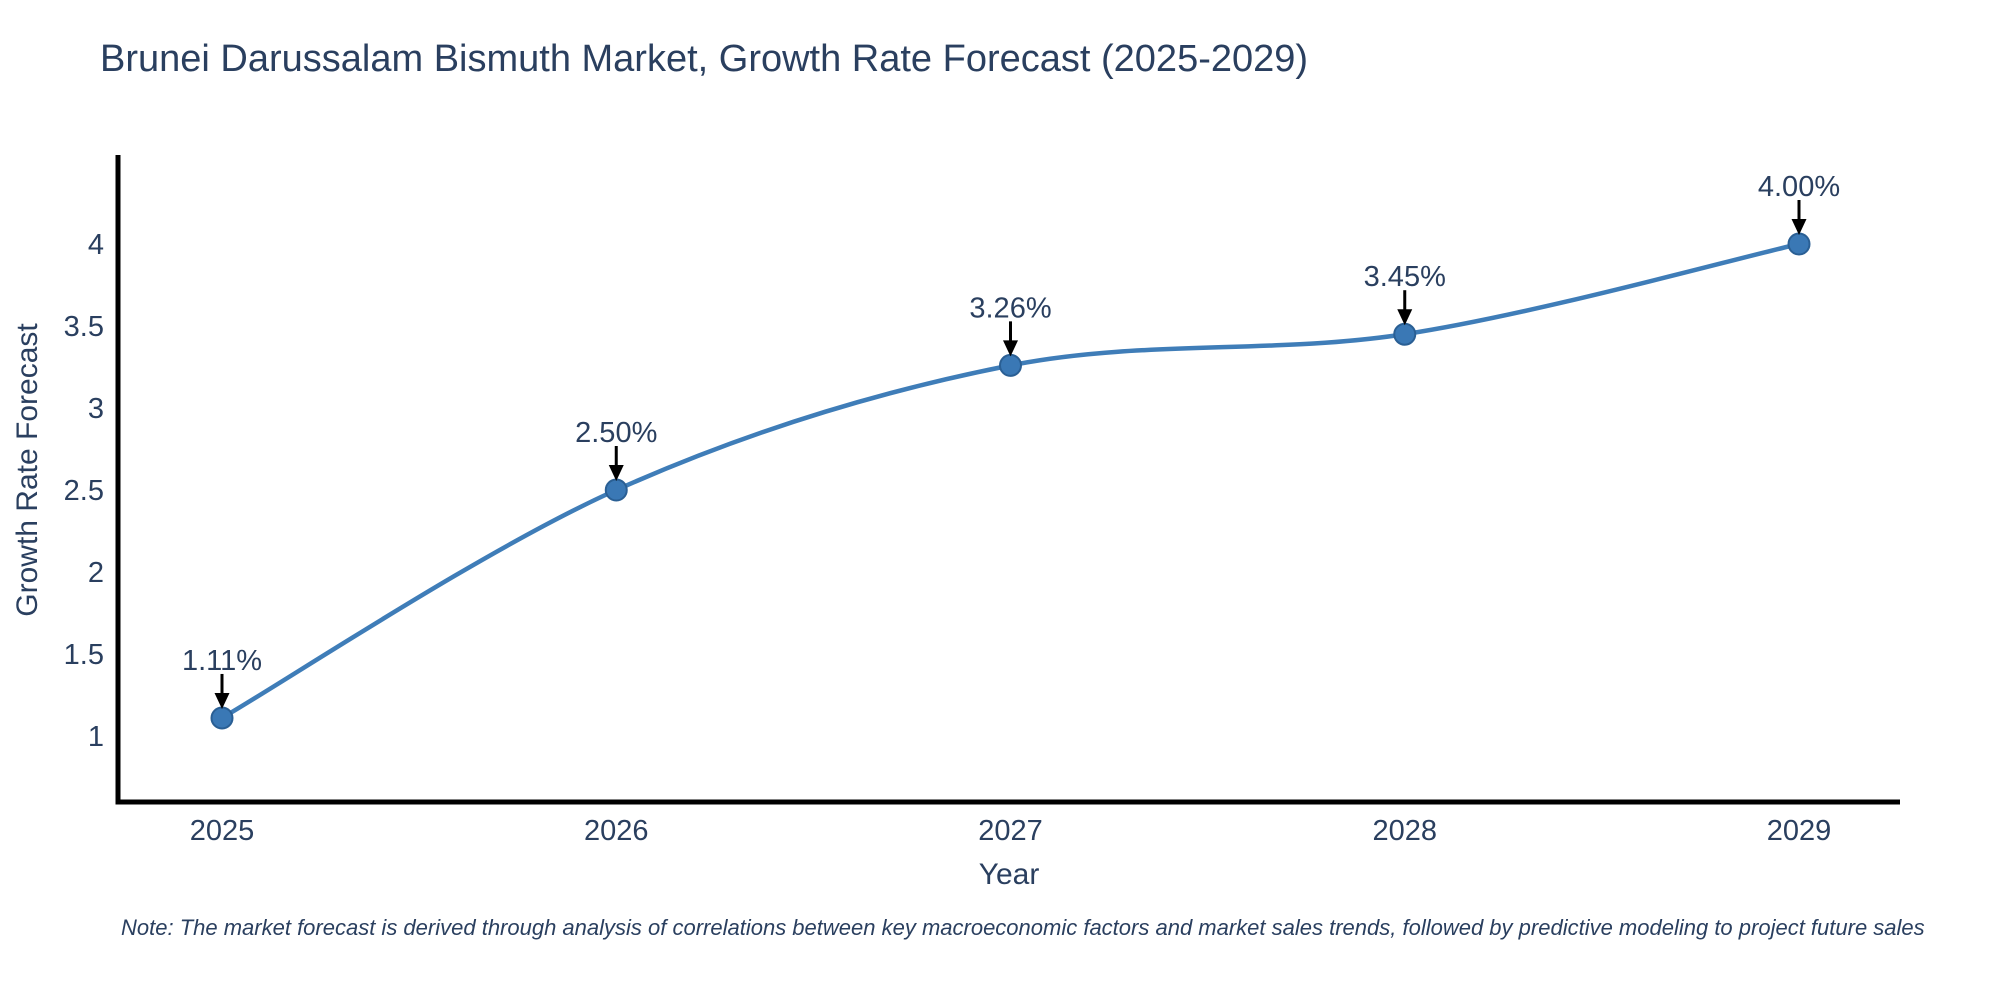 This screenshot has width=2000, height=1000. Describe the element at coordinates (616, 433) in the screenshot. I see `annotation-label: 2.50%` at that location.